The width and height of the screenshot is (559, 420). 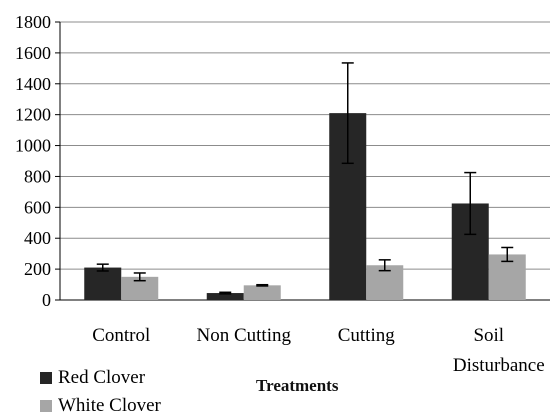 I want to click on legend-label-red-clover: Red Clover, so click(x=102, y=377).